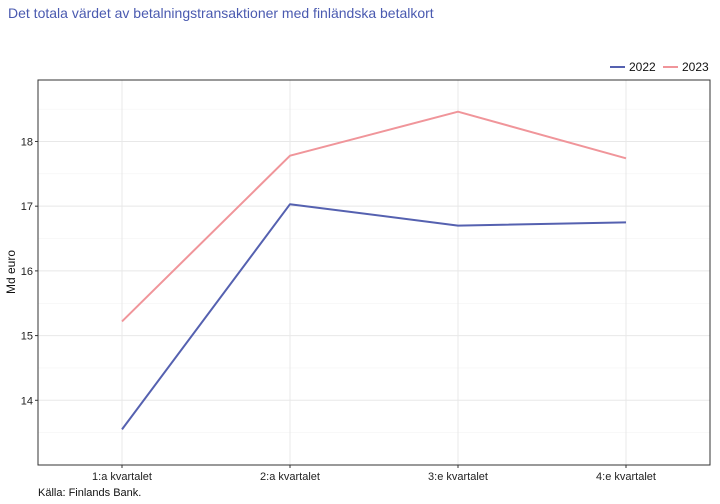 The height and width of the screenshot is (504, 720). What do you see at coordinates (290, 477) in the screenshot?
I see `x-tick-label: 2:a kvartalet` at bounding box center [290, 477].